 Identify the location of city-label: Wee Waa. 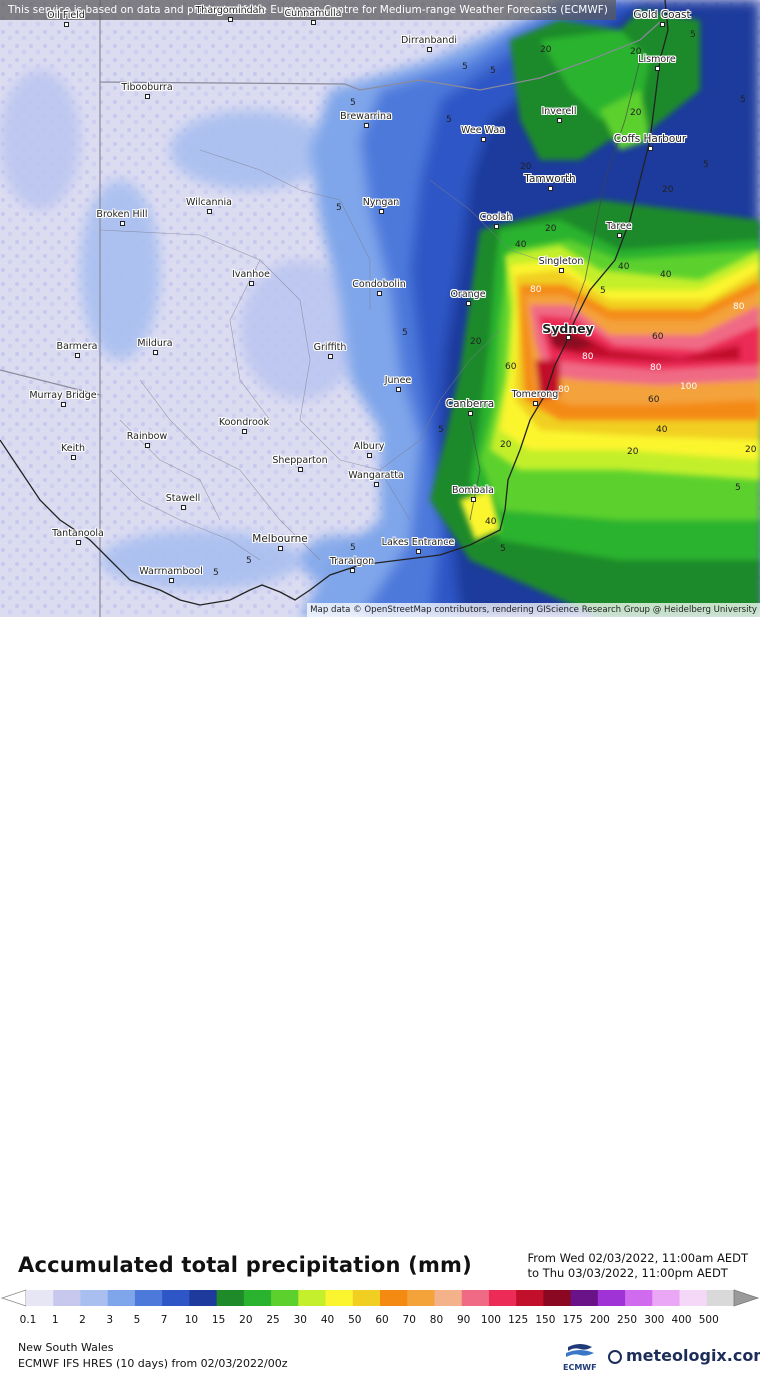
(483, 130).